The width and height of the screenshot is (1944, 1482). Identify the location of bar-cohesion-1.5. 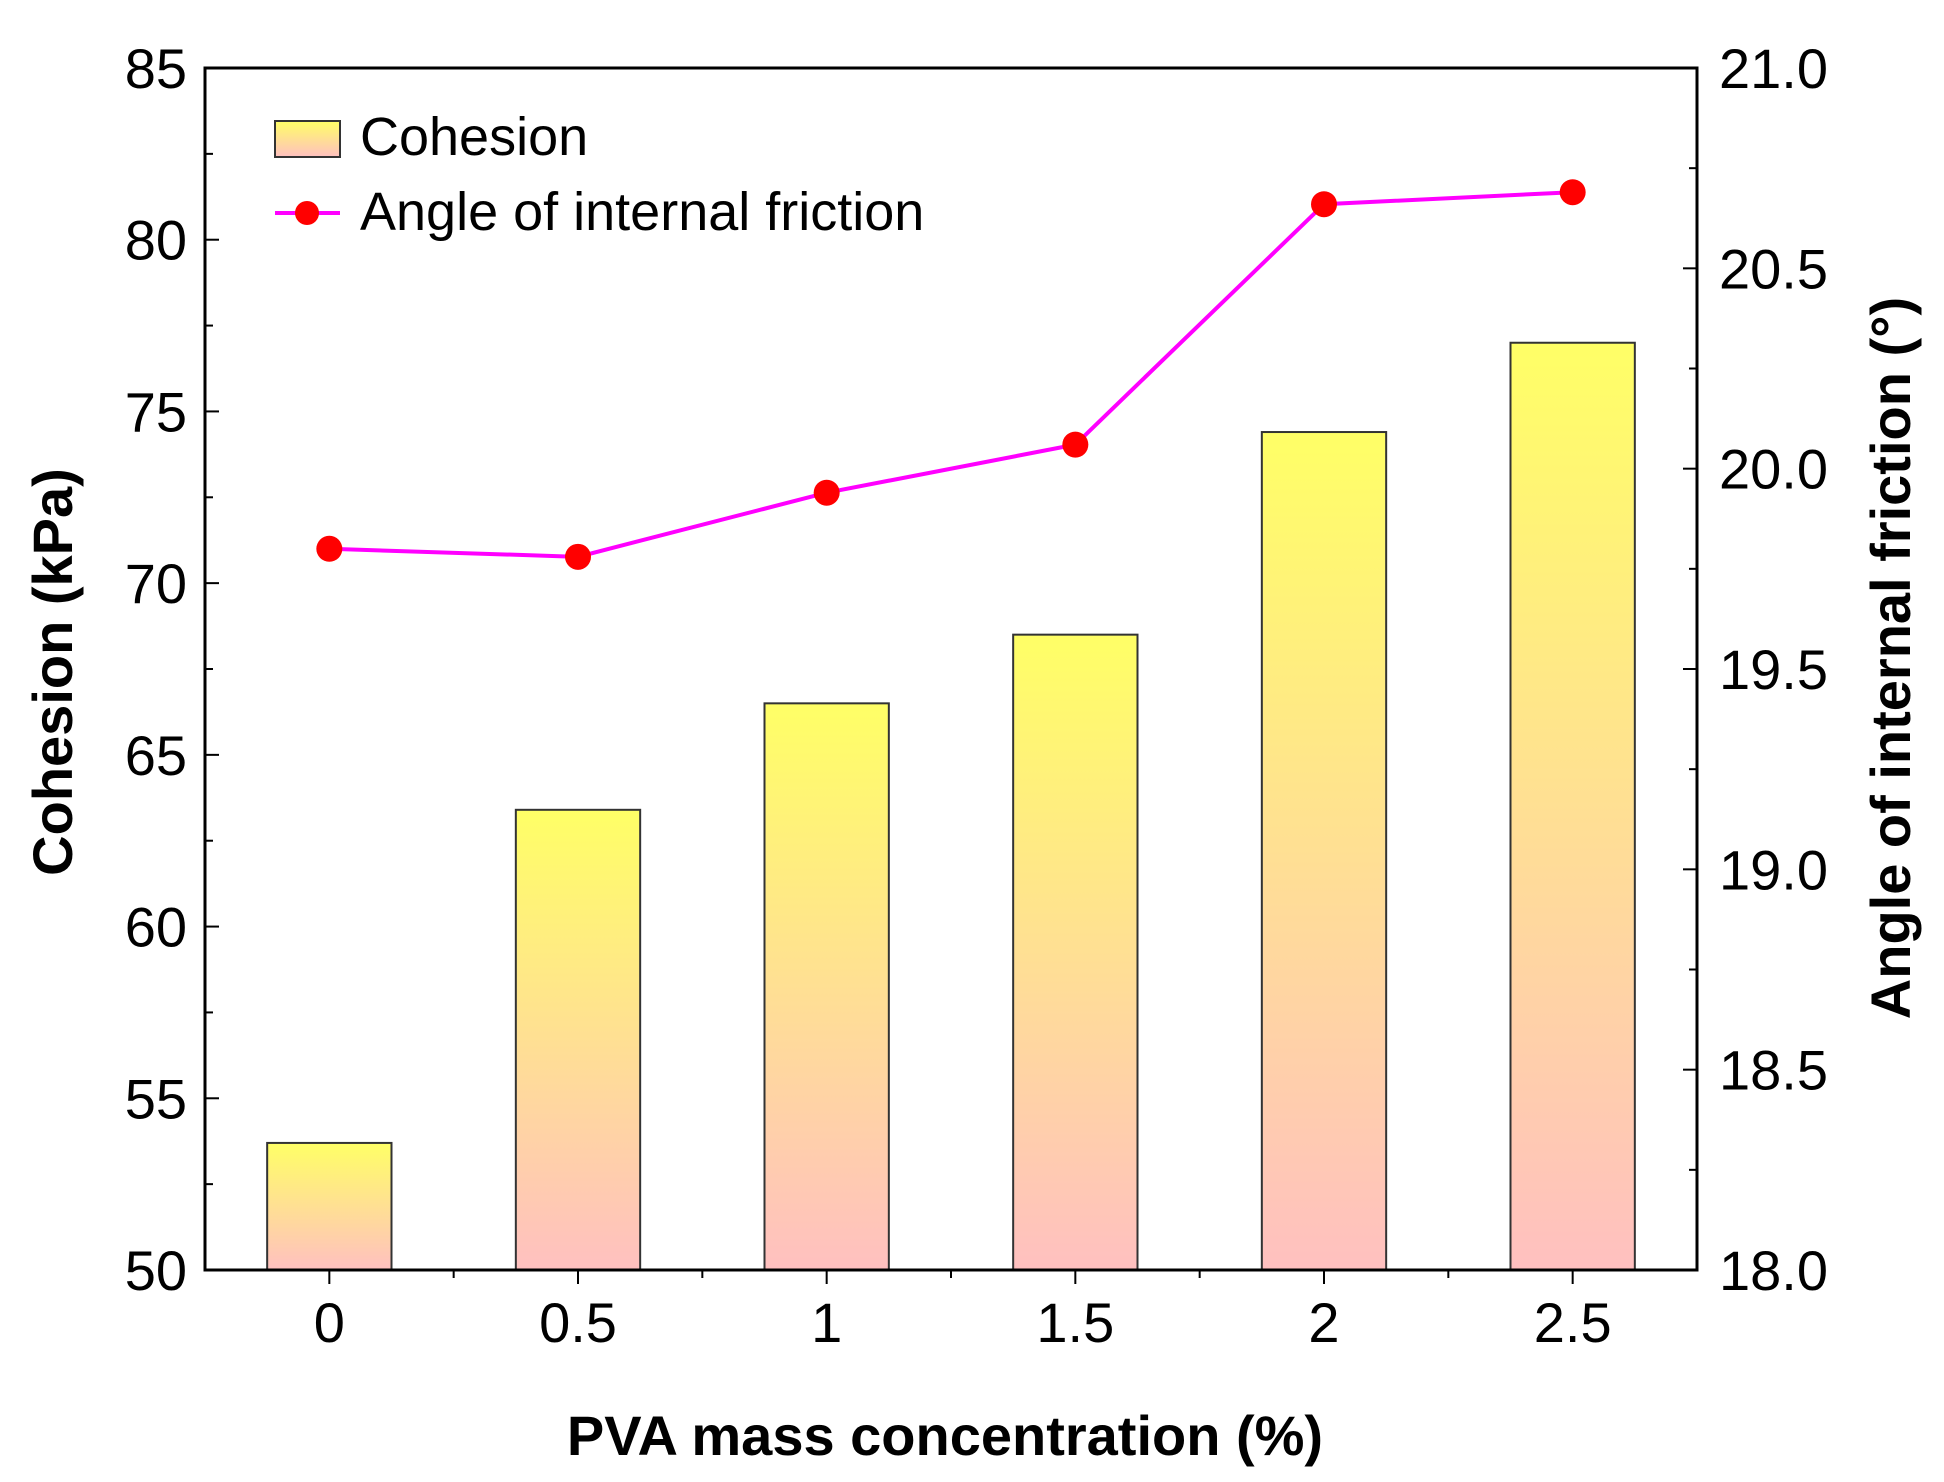
(1075, 952).